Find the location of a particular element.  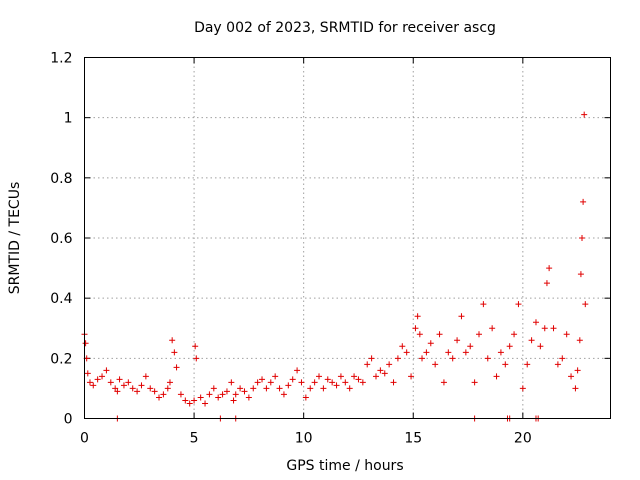

y-tick-label: 1.2 is located at coordinates (61, 59).